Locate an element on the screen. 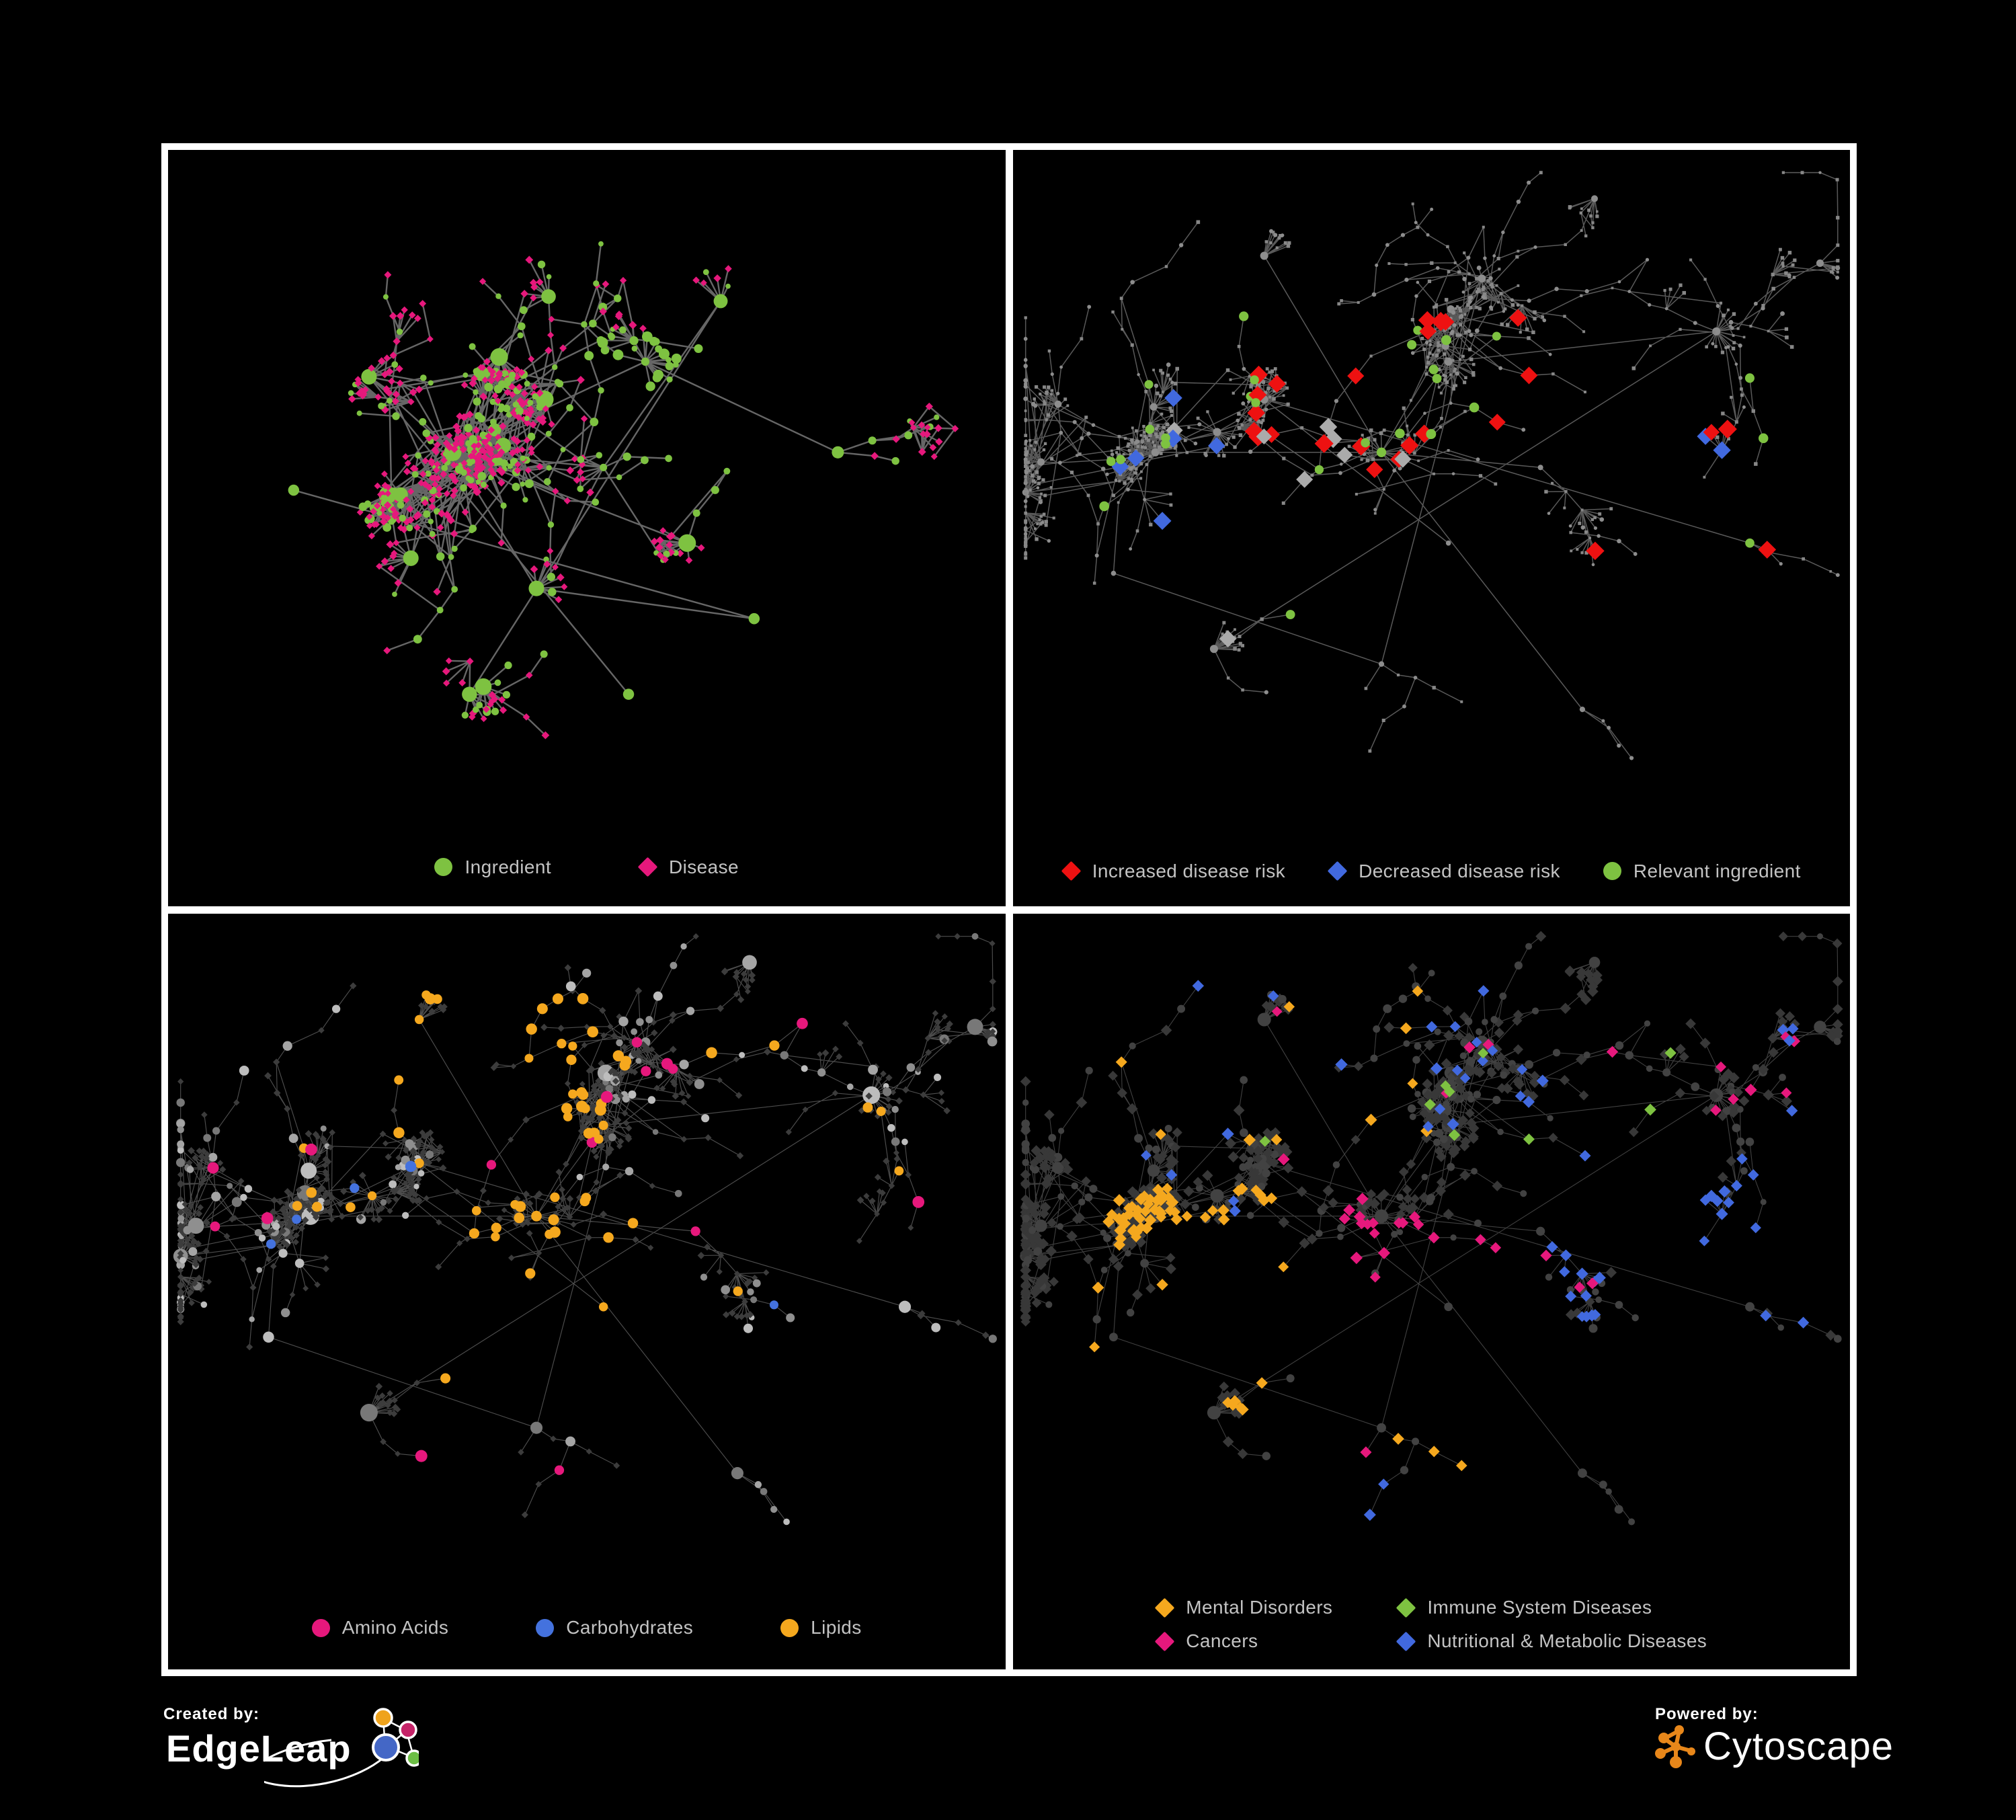 The height and width of the screenshot is (1820, 2016). network-canvas-disease-risk is located at coordinates (1431, 465).